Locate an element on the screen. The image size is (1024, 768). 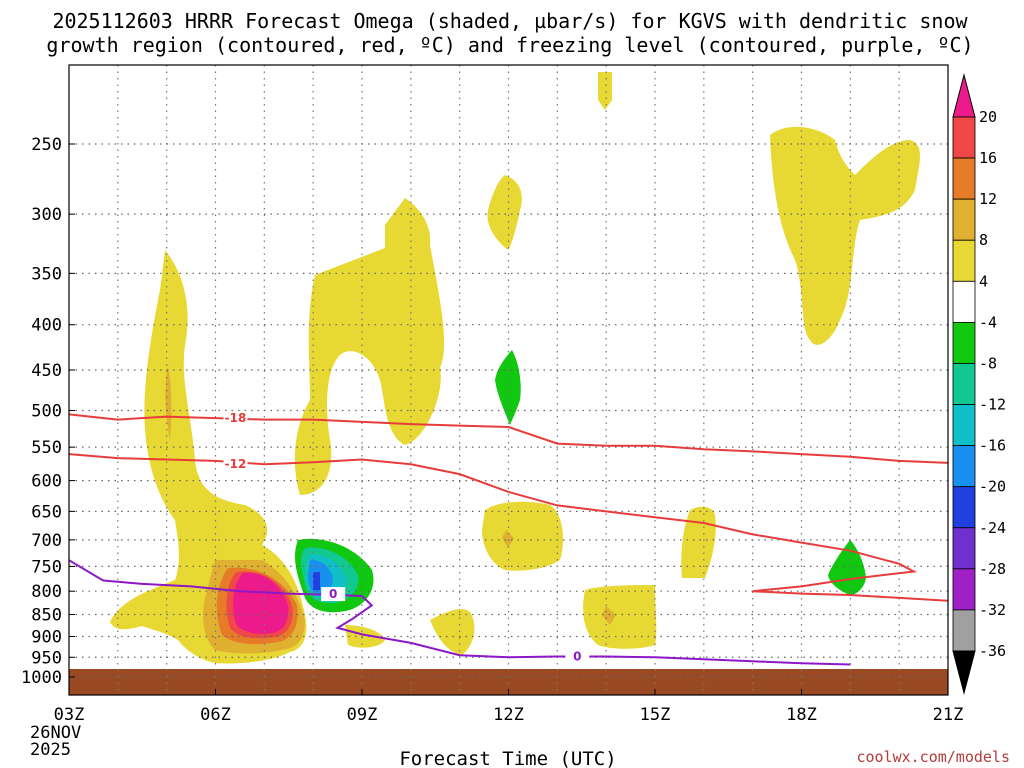
y-tick-label: 700 is located at coordinates (46, 541).